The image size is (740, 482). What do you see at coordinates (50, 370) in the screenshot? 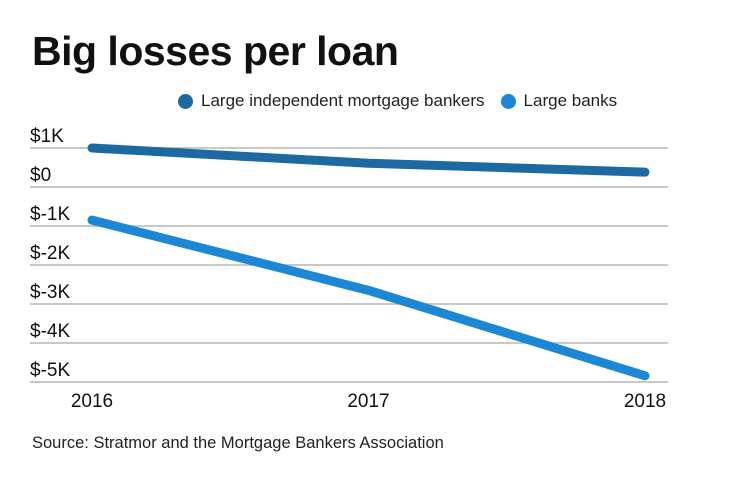
I see `y-tick-label: $-5K` at bounding box center [50, 370].